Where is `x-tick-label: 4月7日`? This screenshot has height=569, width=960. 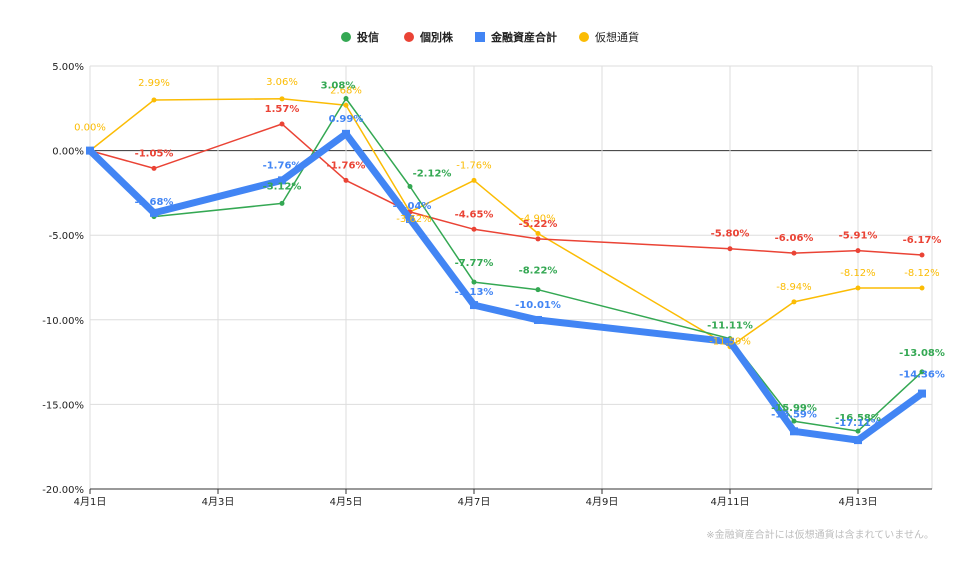 x-tick-label: 4月7日 is located at coordinates (474, 502).